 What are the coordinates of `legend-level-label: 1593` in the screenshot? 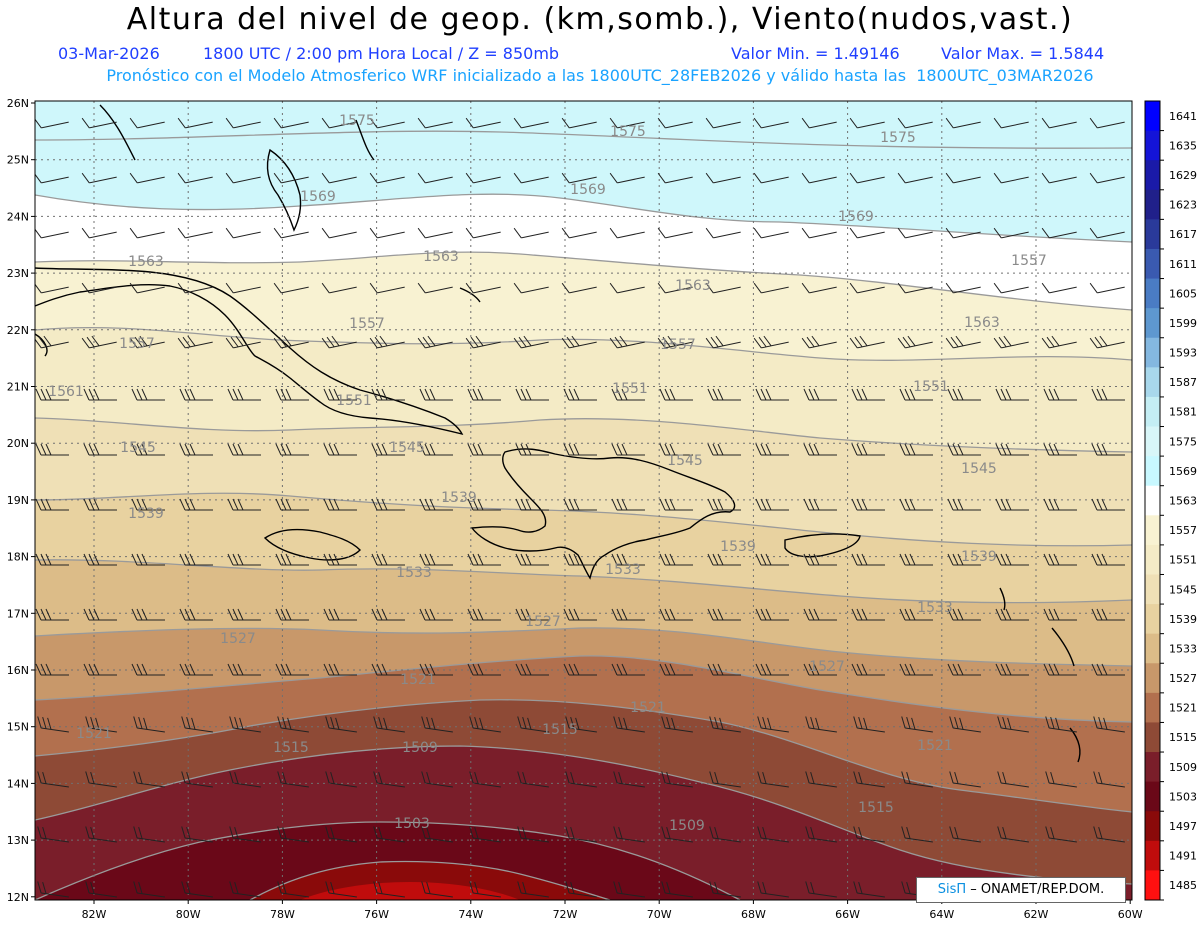 It's located at (1183, 353).